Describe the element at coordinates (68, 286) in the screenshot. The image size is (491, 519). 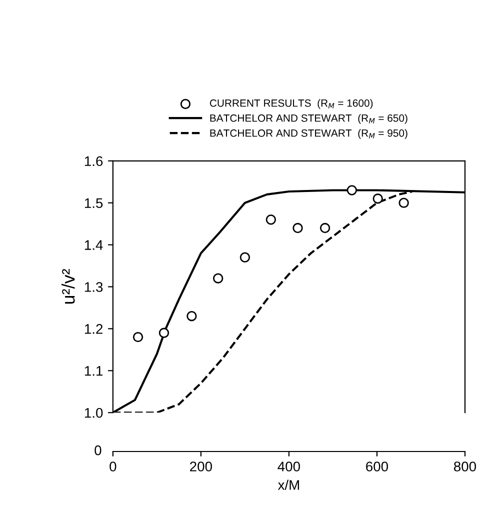
I see `y-axis-title: u²/v²` at that location.